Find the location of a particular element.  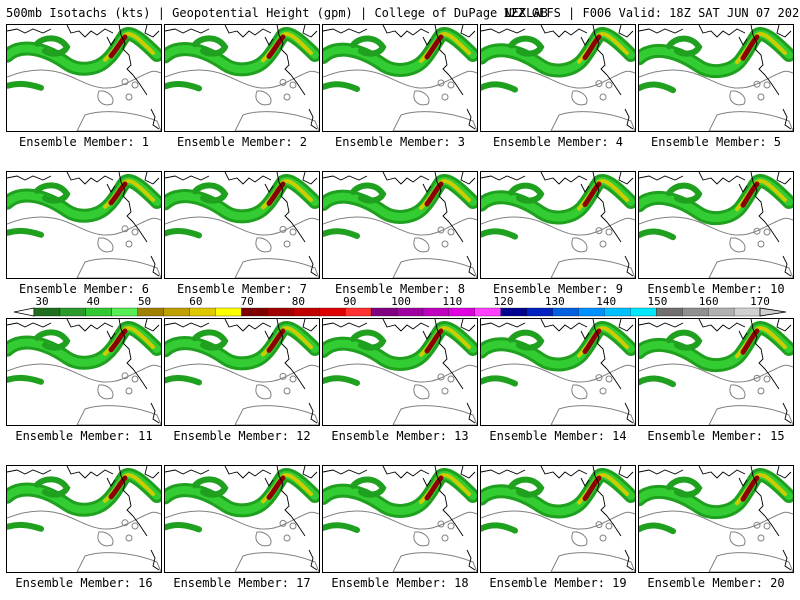

colorbar-tick-label: 130 is located at coordinates (554, 301).